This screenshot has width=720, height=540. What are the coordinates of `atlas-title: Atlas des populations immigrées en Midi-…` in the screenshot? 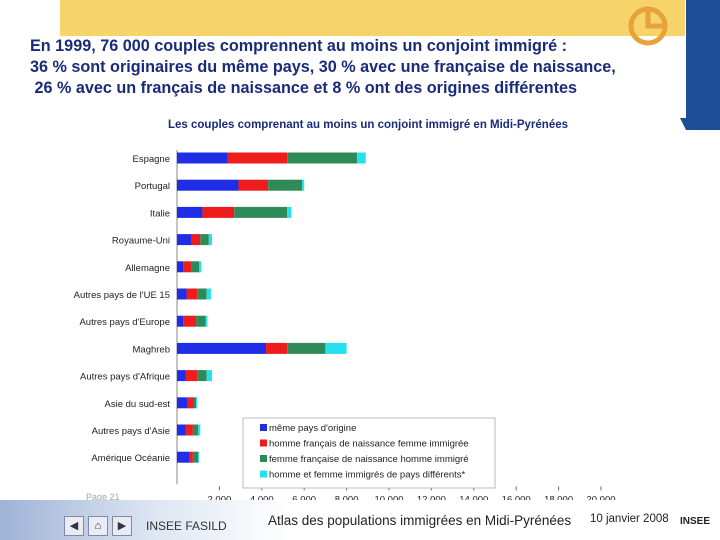 It's located at (420, 520).